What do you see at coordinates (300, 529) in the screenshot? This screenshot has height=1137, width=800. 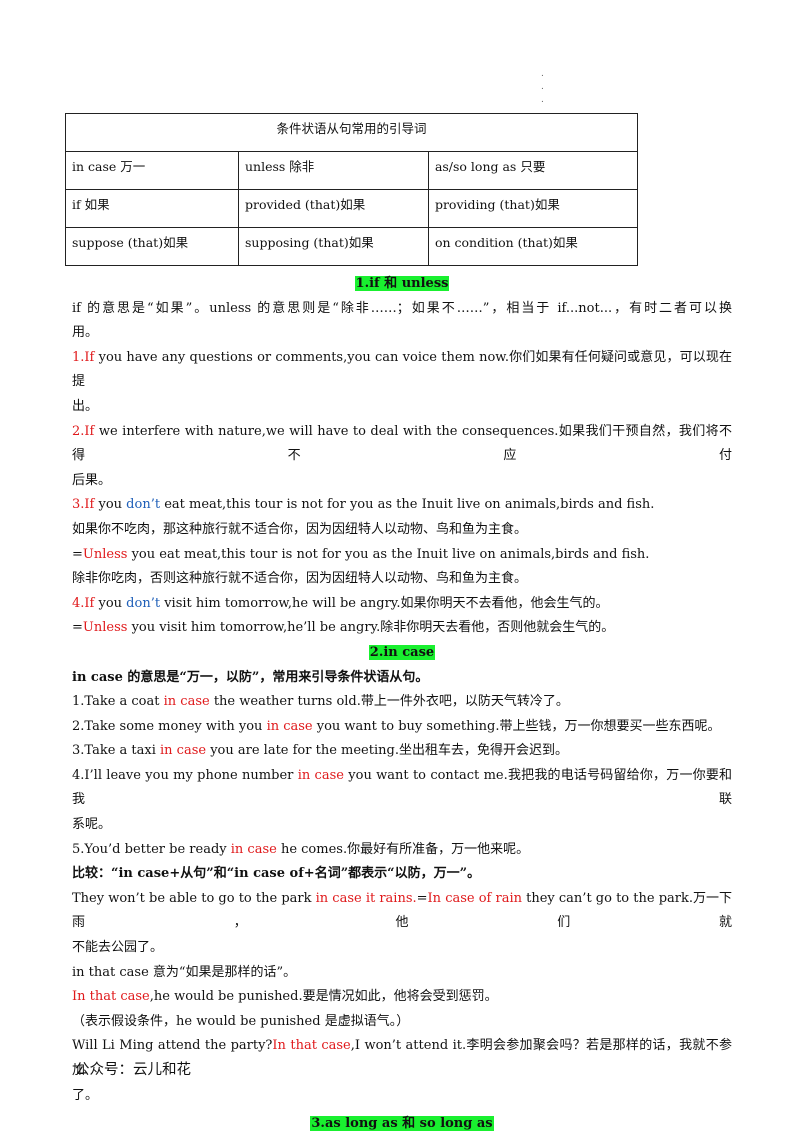 I see `example-line: 如果你不吃肉，那这种旅行就不适合你，因为因纽特人以动物、鸟和鱼为主食。` at bounding box center [300, 529].